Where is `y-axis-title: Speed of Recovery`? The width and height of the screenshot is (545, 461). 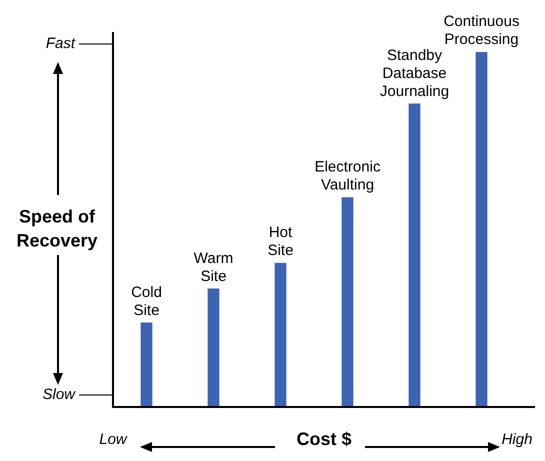 y-axis-title: Speed of Recovery is located at coordinates (57, 228).